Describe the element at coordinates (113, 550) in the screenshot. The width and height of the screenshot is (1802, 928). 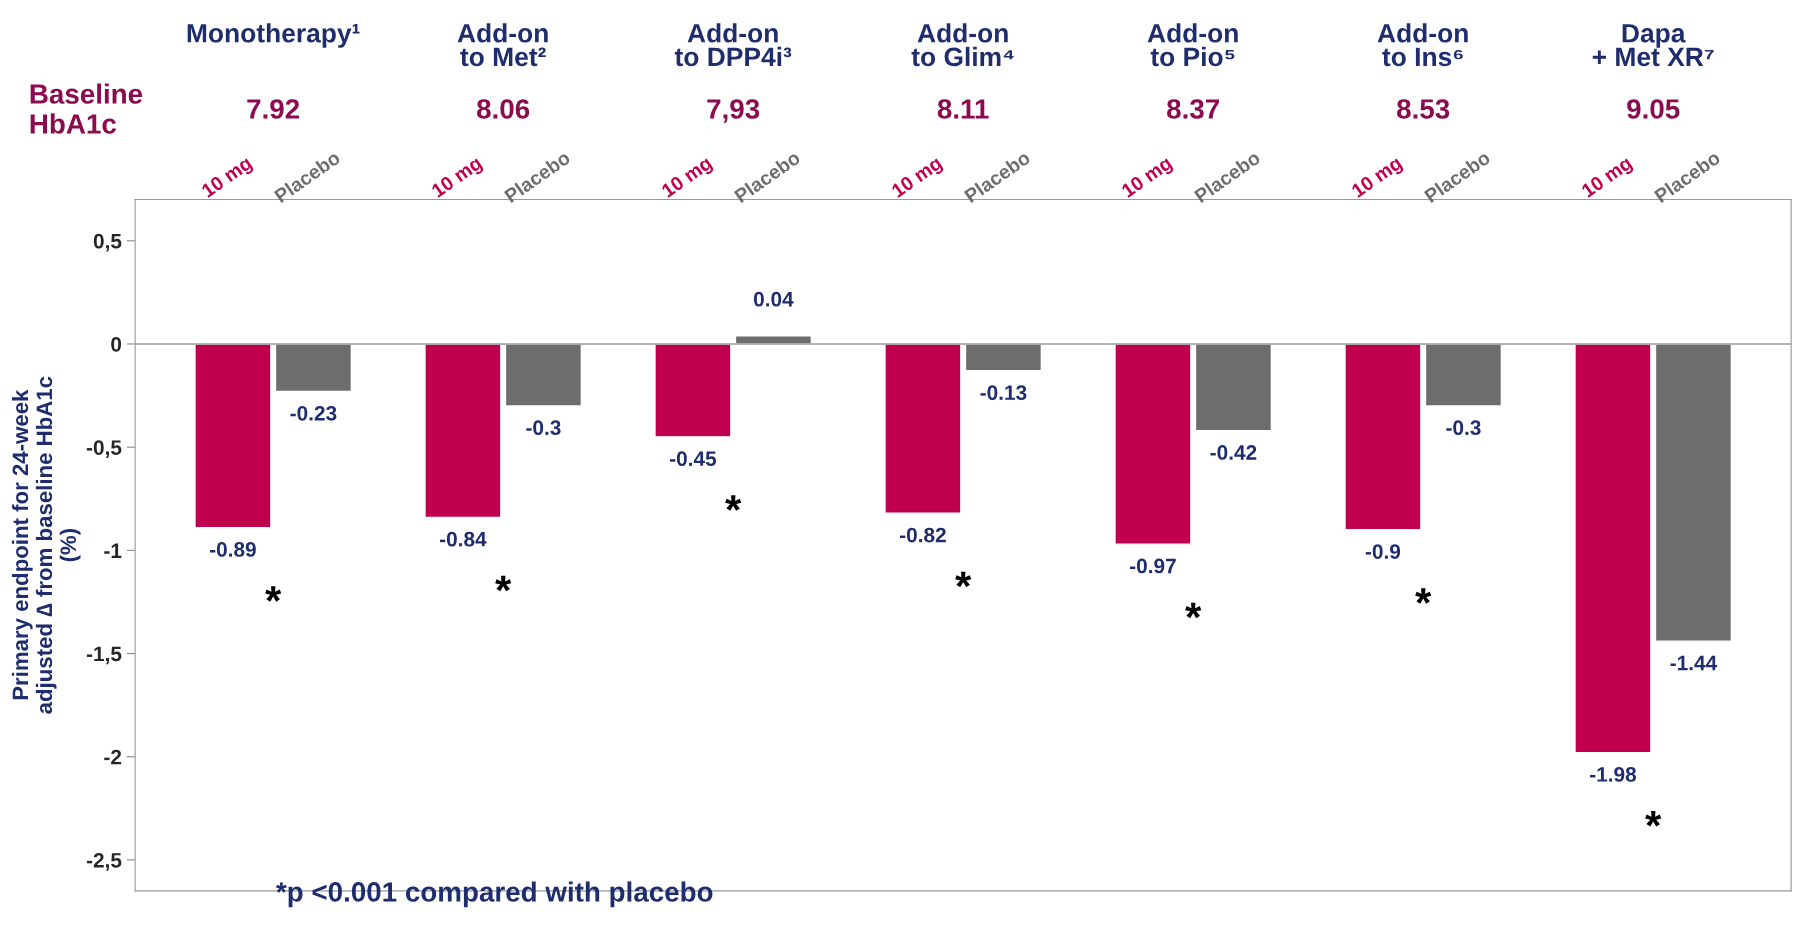
I see `y-tick-label: -1` at that location.